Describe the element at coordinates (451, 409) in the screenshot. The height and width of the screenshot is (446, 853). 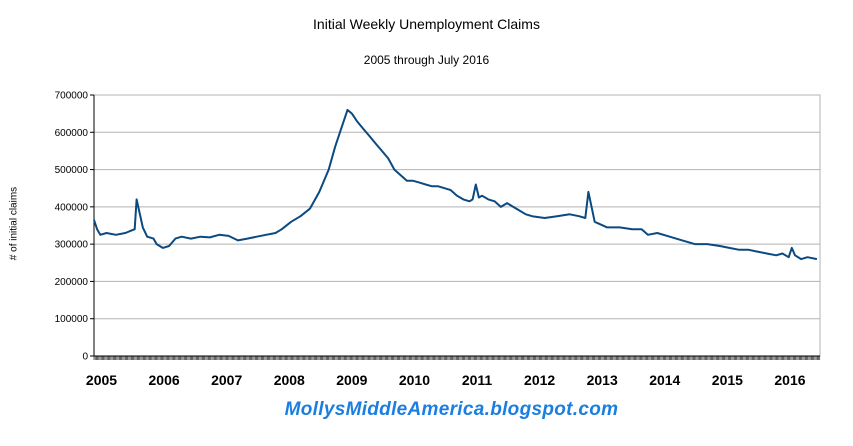
I see `blog-watermark: MollysMiddleAmerica.blogspot.com` at that location.